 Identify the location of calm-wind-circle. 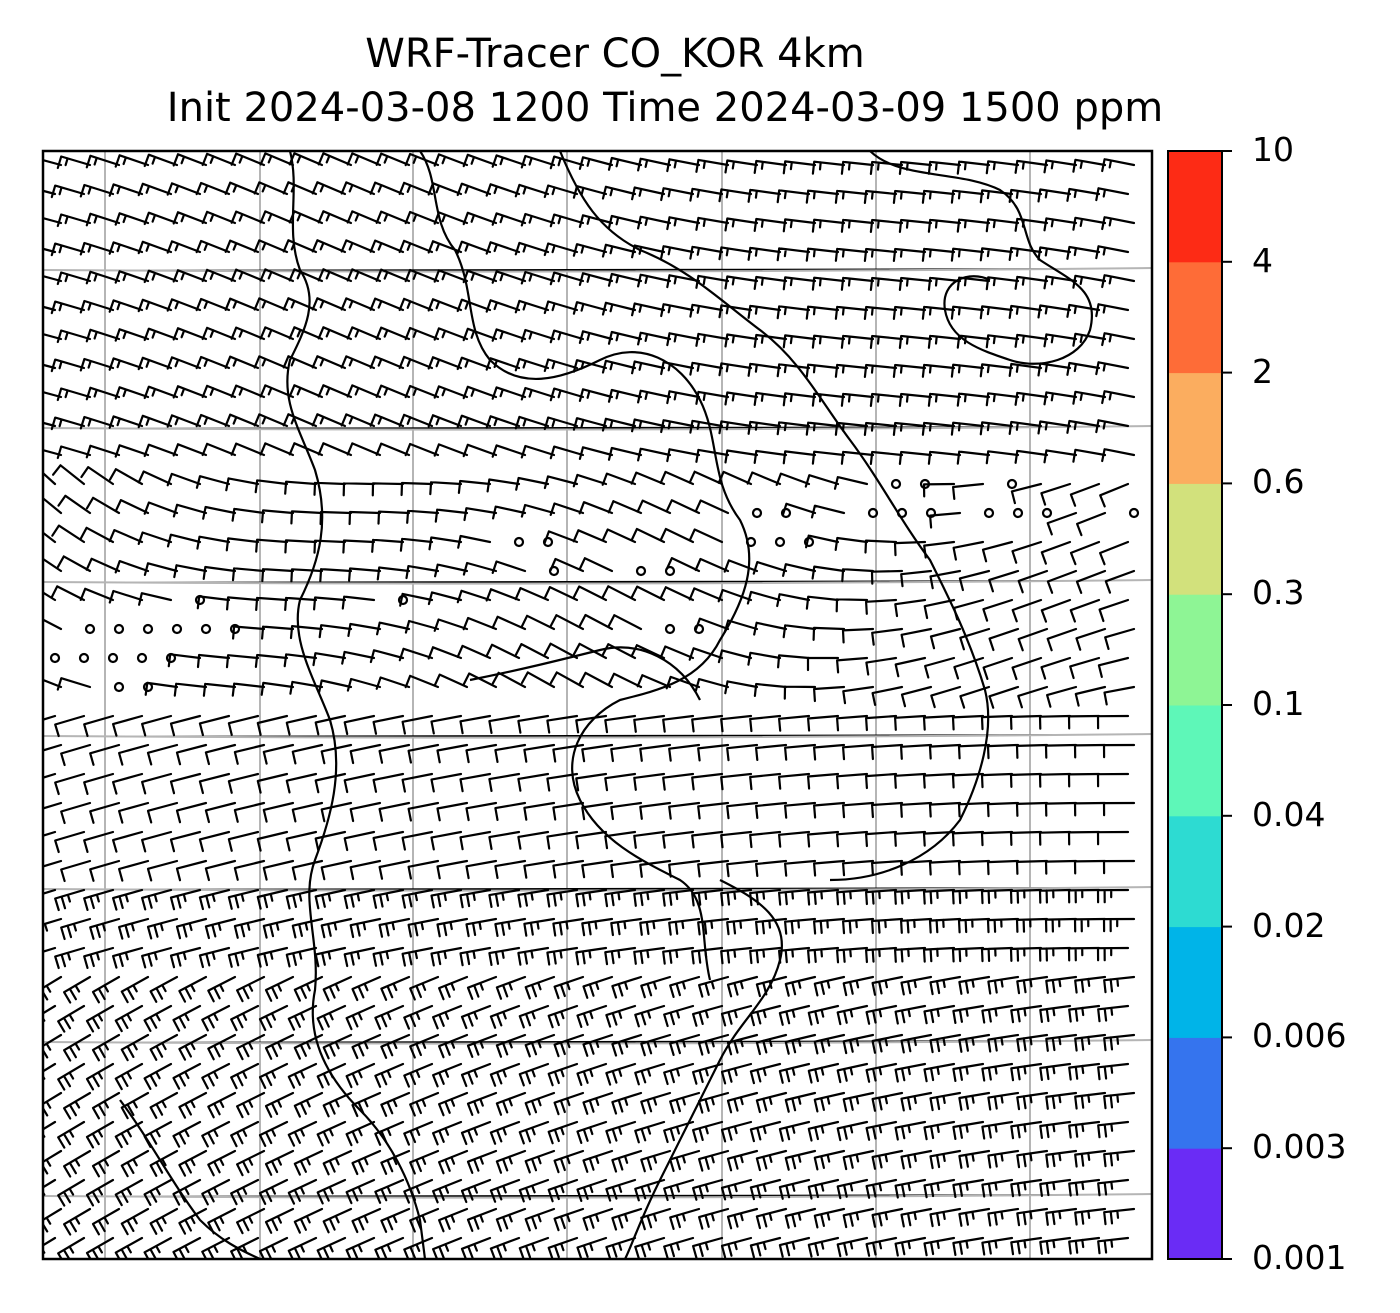
(751, 542).